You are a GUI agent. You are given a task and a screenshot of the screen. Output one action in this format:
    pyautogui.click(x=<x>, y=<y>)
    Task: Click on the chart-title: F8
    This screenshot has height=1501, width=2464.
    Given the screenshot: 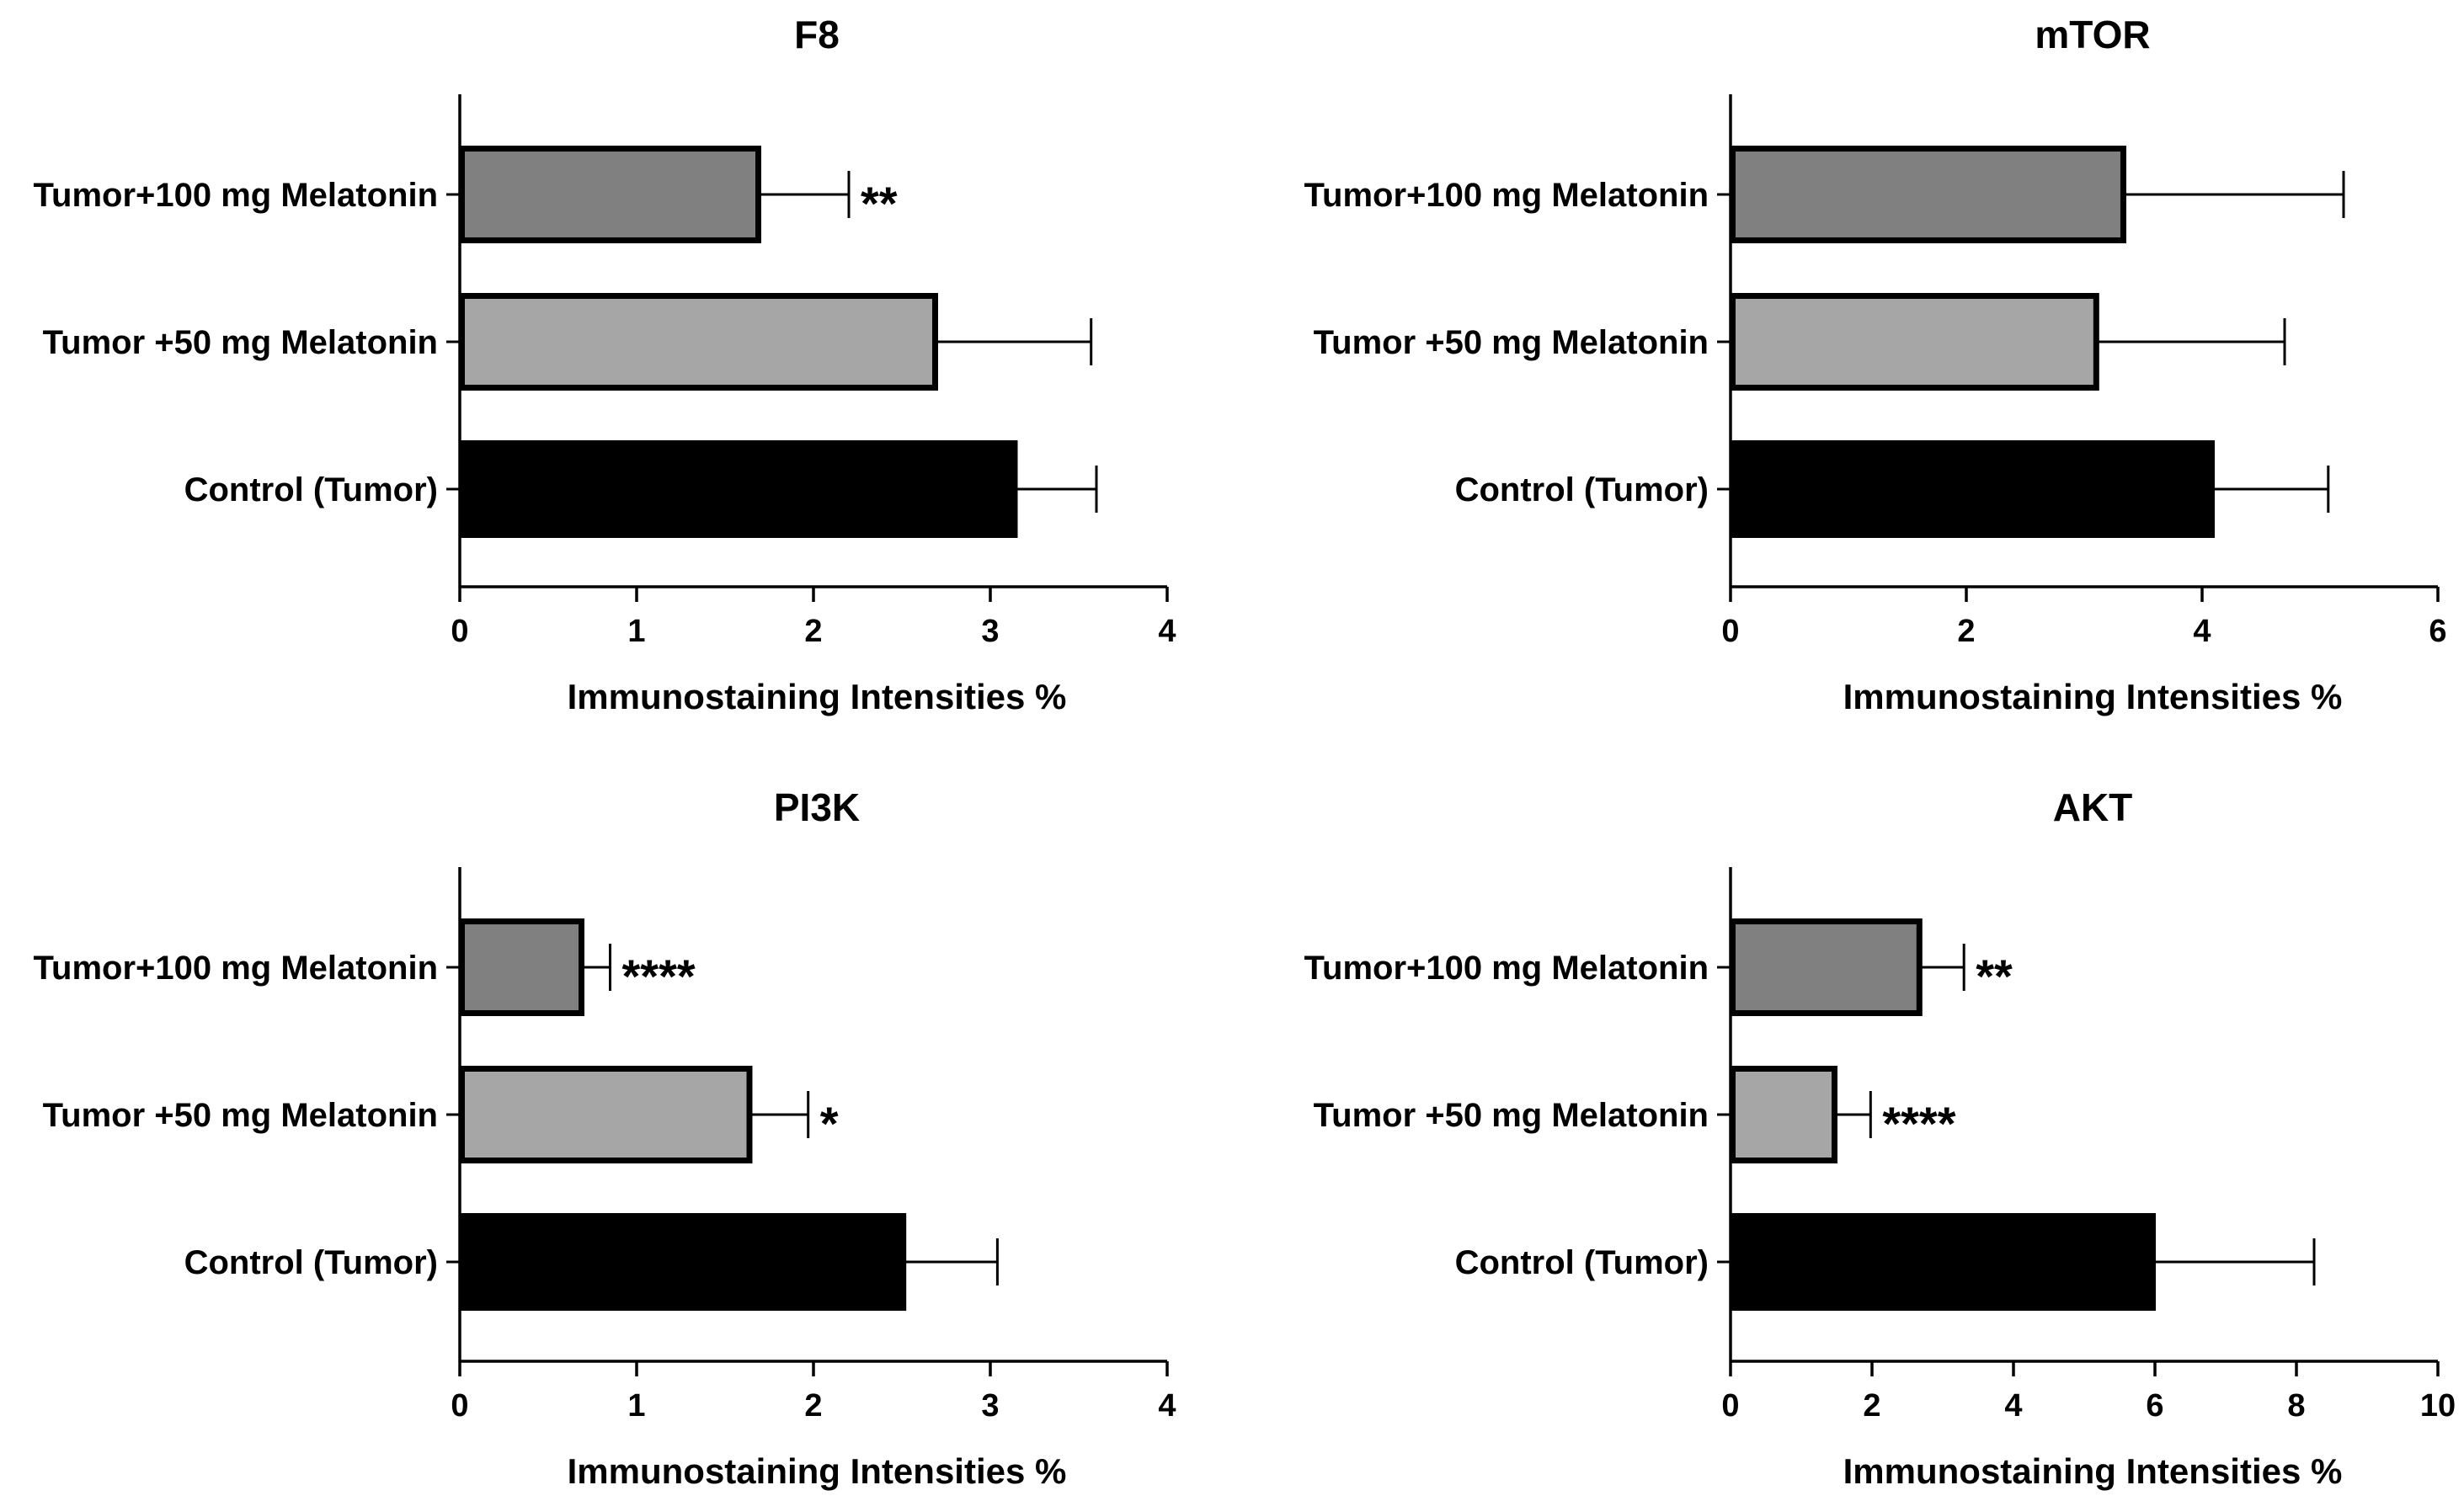 What is the action you would take?
    pyautogui.click(x=817, y=34)
    